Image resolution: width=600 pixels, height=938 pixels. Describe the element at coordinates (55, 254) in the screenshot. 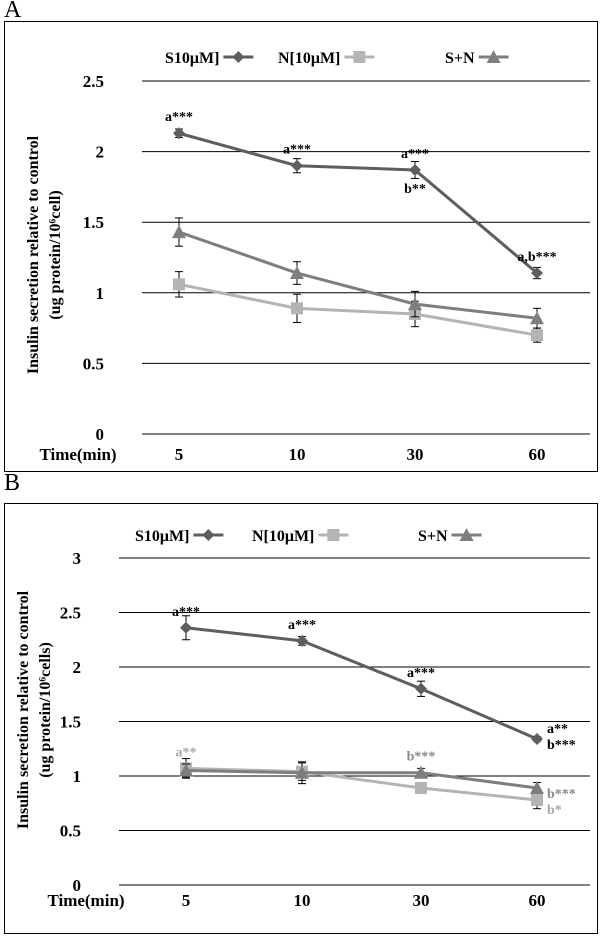

I see `y-axis-label-line2: (ug protein/10⁶cell)` at that location.